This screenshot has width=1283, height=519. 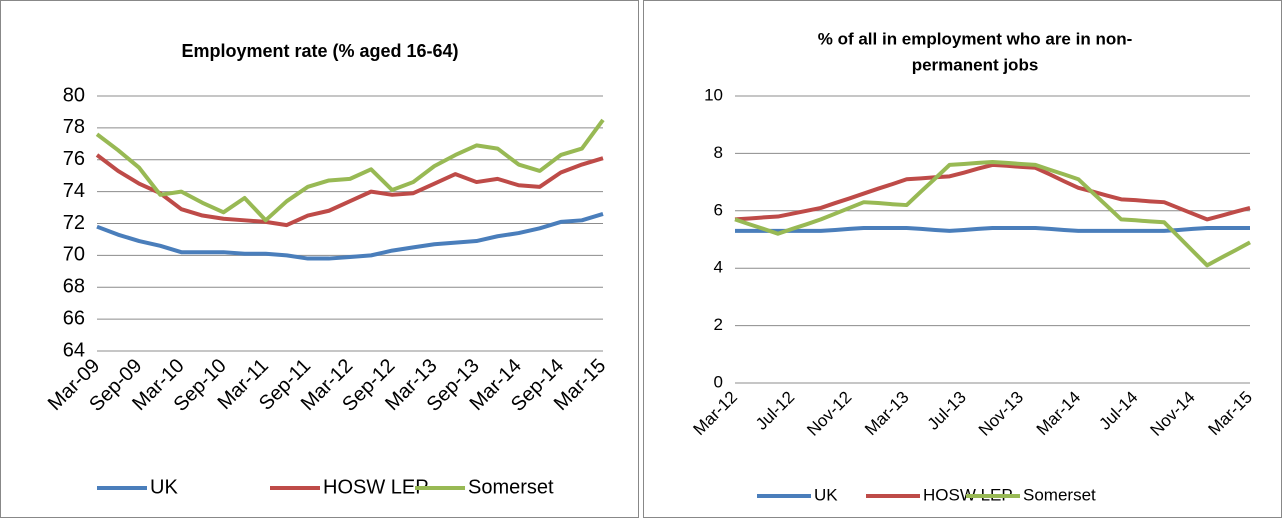 I want to click on chart-title: Employment rate (% aged 16-64), so click(x=319, y=51).